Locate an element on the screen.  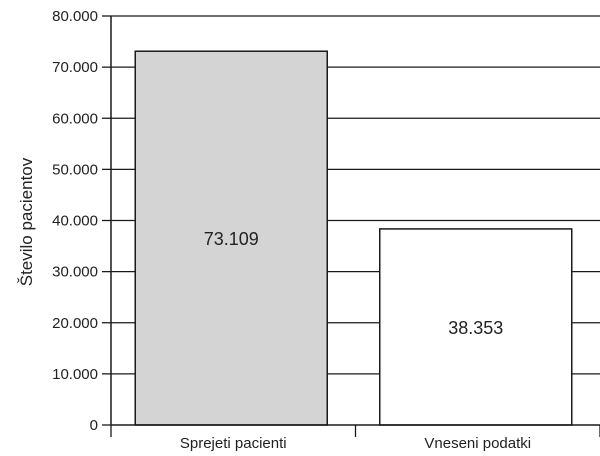
y-tick-label: 10.000 is located at coordinates (75, 374).